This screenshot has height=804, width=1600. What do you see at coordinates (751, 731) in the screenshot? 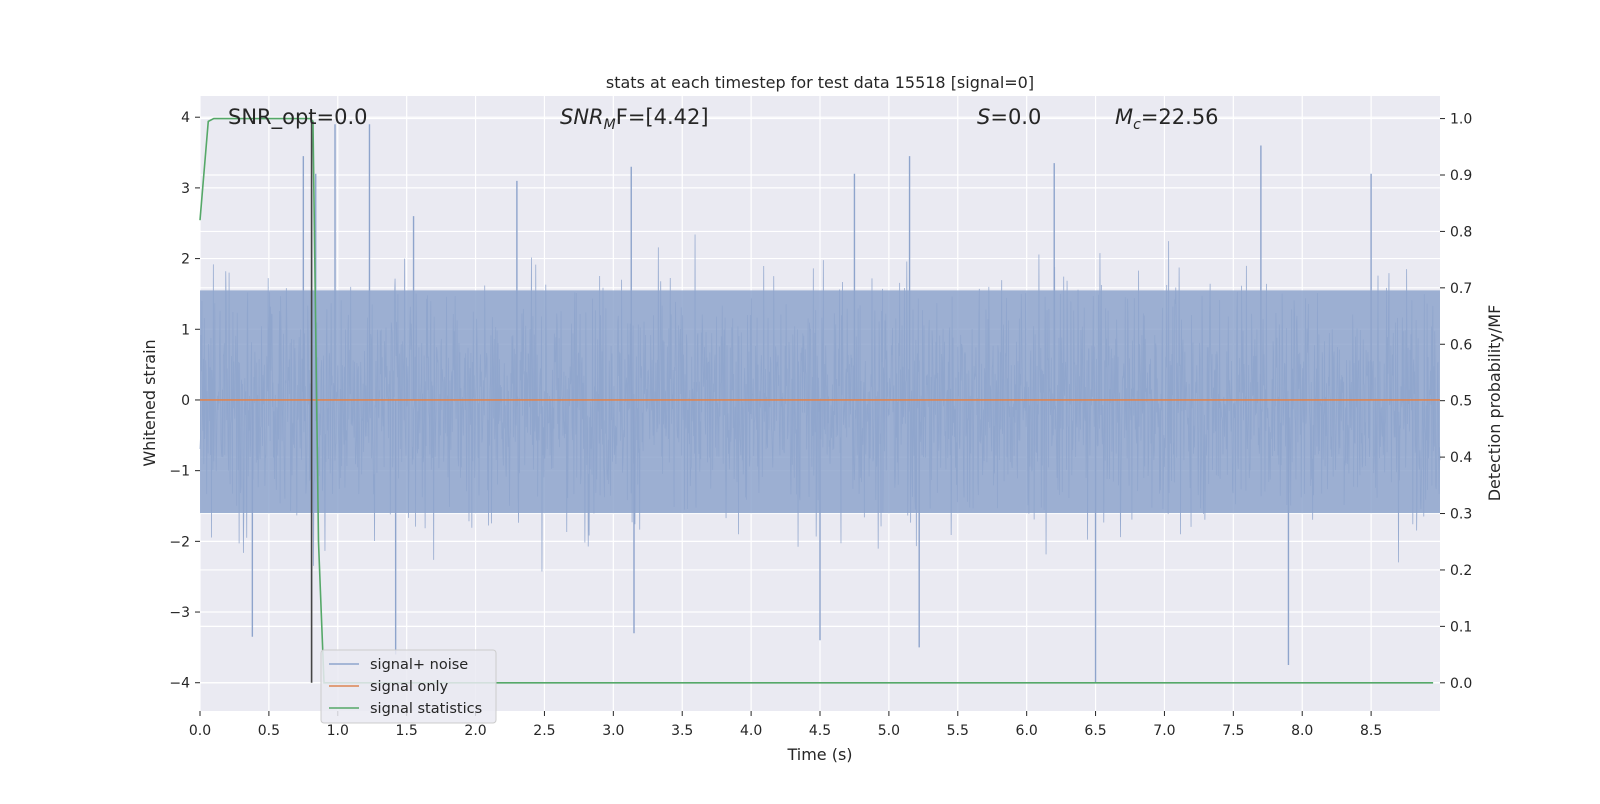
I see `x-tick-label: 4.0` at bounding box center [751, 731].